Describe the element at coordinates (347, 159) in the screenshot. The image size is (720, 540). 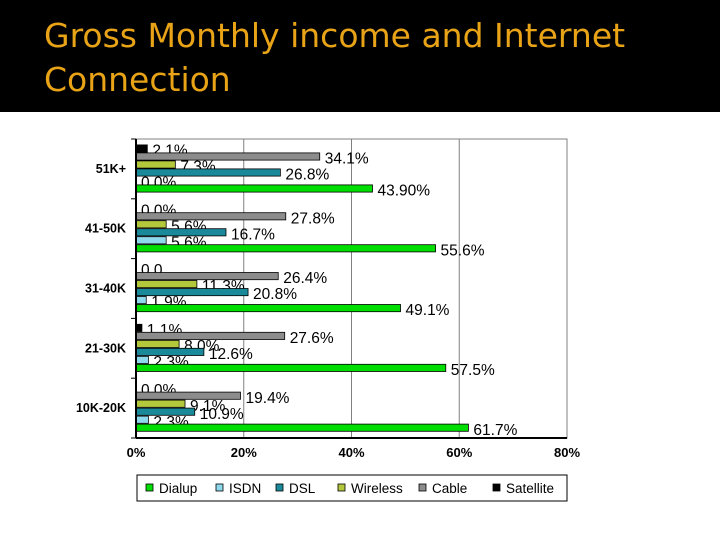
I see `data-label-cable: 34.1%` at that location.